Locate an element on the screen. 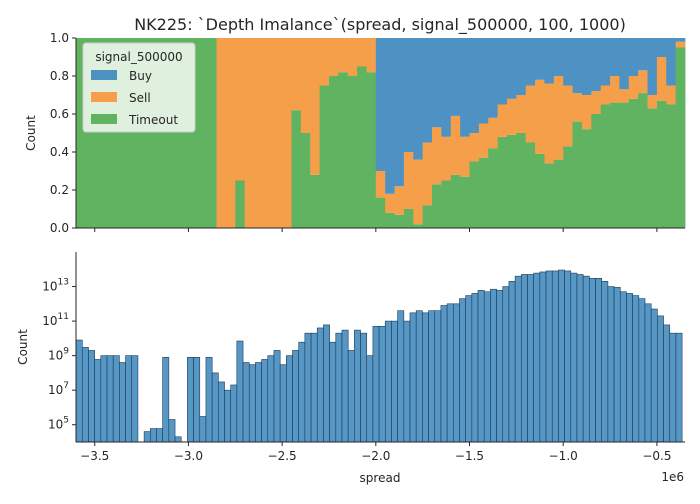 The image size is (700, 504). top-y-axis-label: Count is located at coordinates (31, 133).